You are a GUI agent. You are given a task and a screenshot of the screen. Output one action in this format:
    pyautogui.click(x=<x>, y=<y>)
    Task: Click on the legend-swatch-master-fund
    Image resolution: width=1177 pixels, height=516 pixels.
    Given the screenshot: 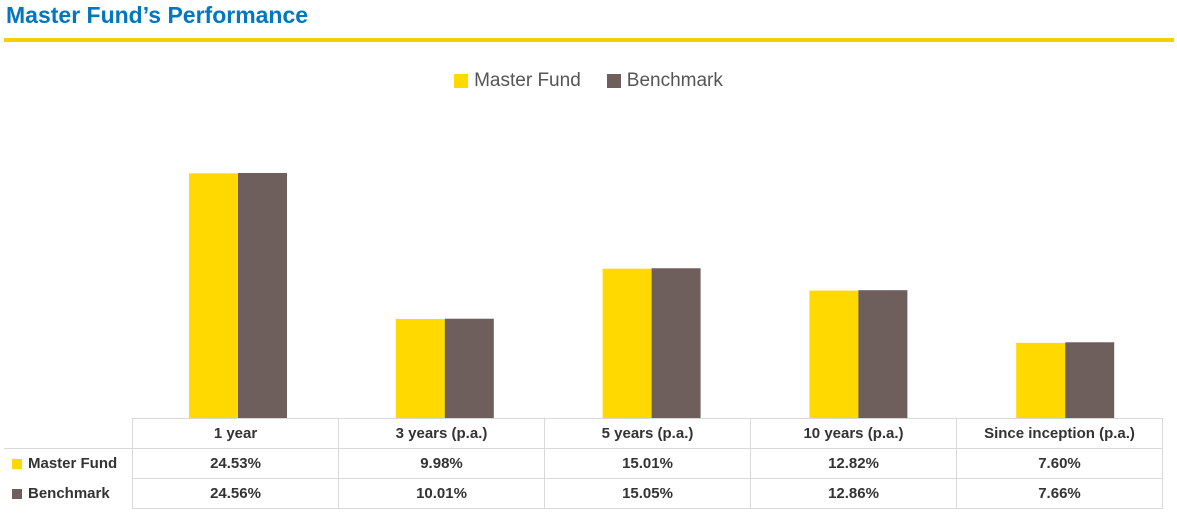 What is the action you would take?
    pyautogui.click(x=461, y=81)
    